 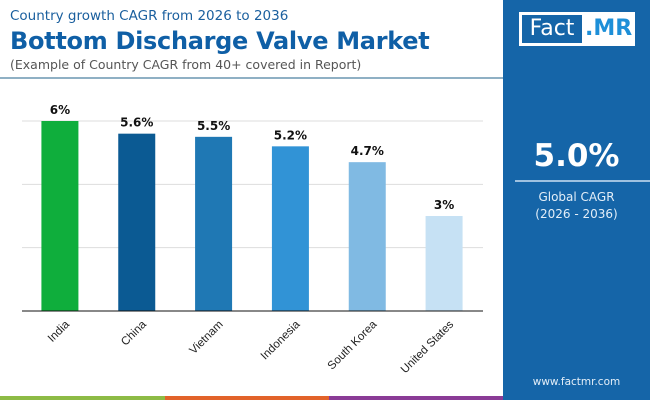 What do you see at coordinates (247, 398) in the screenshot?
I see `stripe-orange` at bounding box center [247, 398].